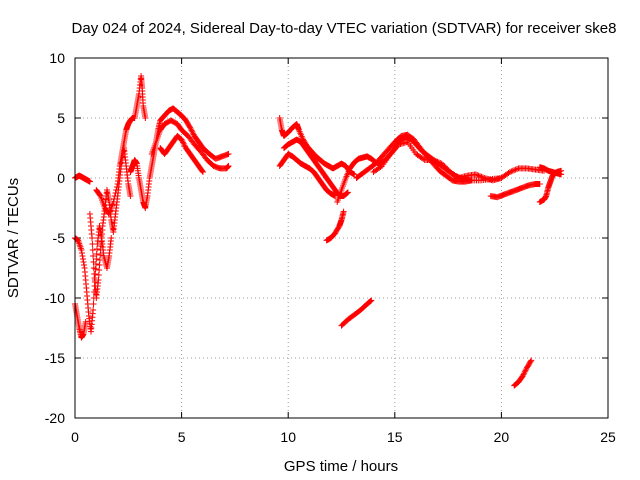  Describe the element at coordinates (395, 437) in the screenshot. I see `x-tick-label: 15` at that location.